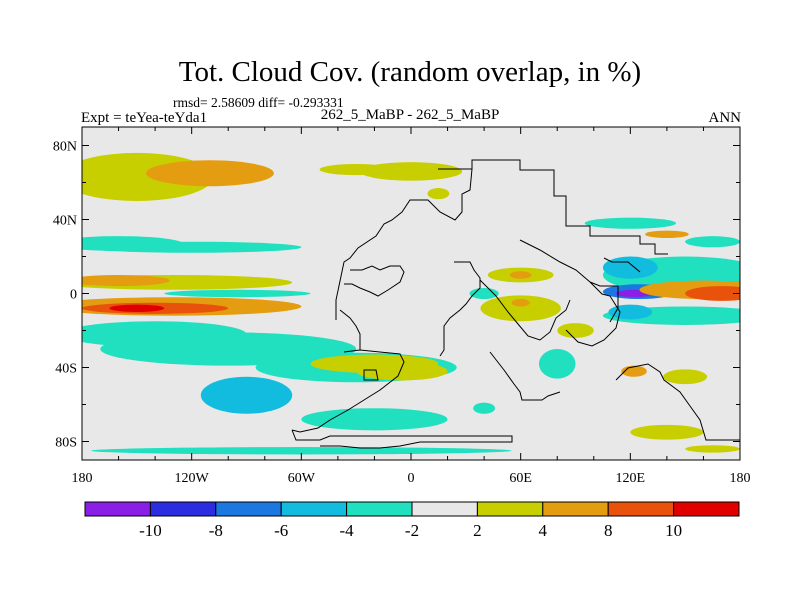  I want to click on case-label: 262_5_MaBP - 262_5_MaBP, so click(410, 115).